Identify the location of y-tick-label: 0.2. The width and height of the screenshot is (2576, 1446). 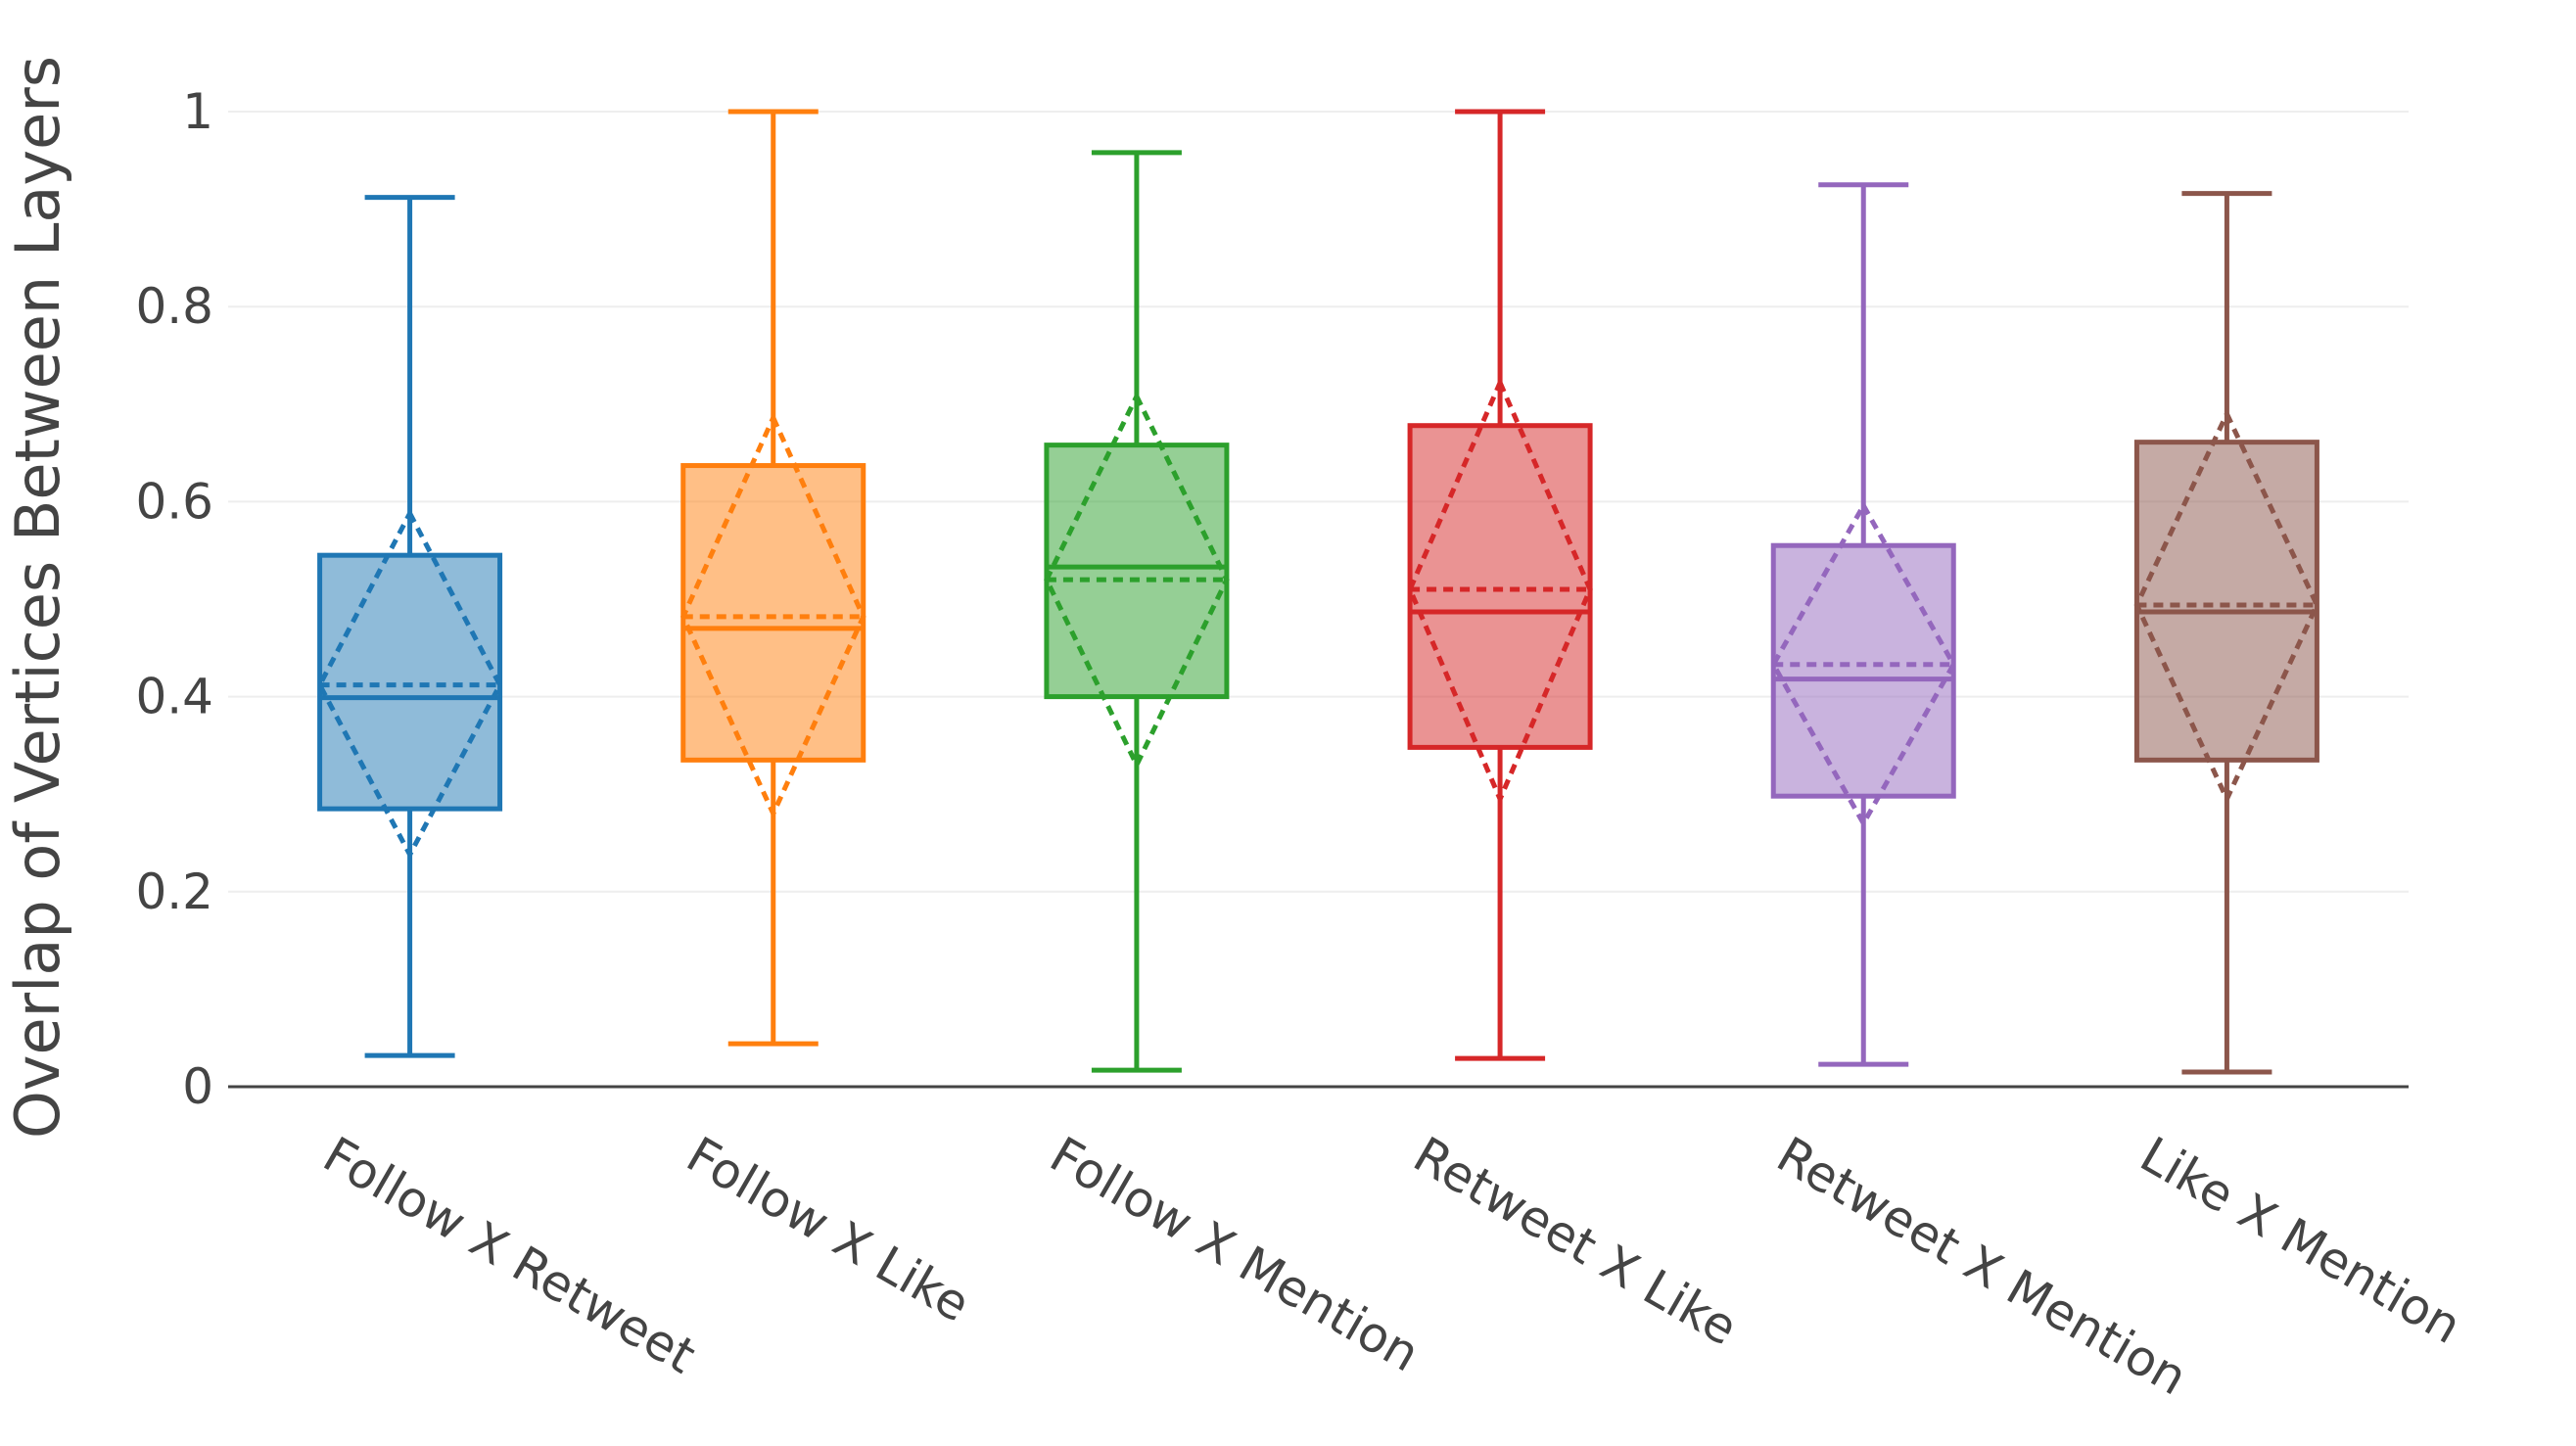
(174, 891).